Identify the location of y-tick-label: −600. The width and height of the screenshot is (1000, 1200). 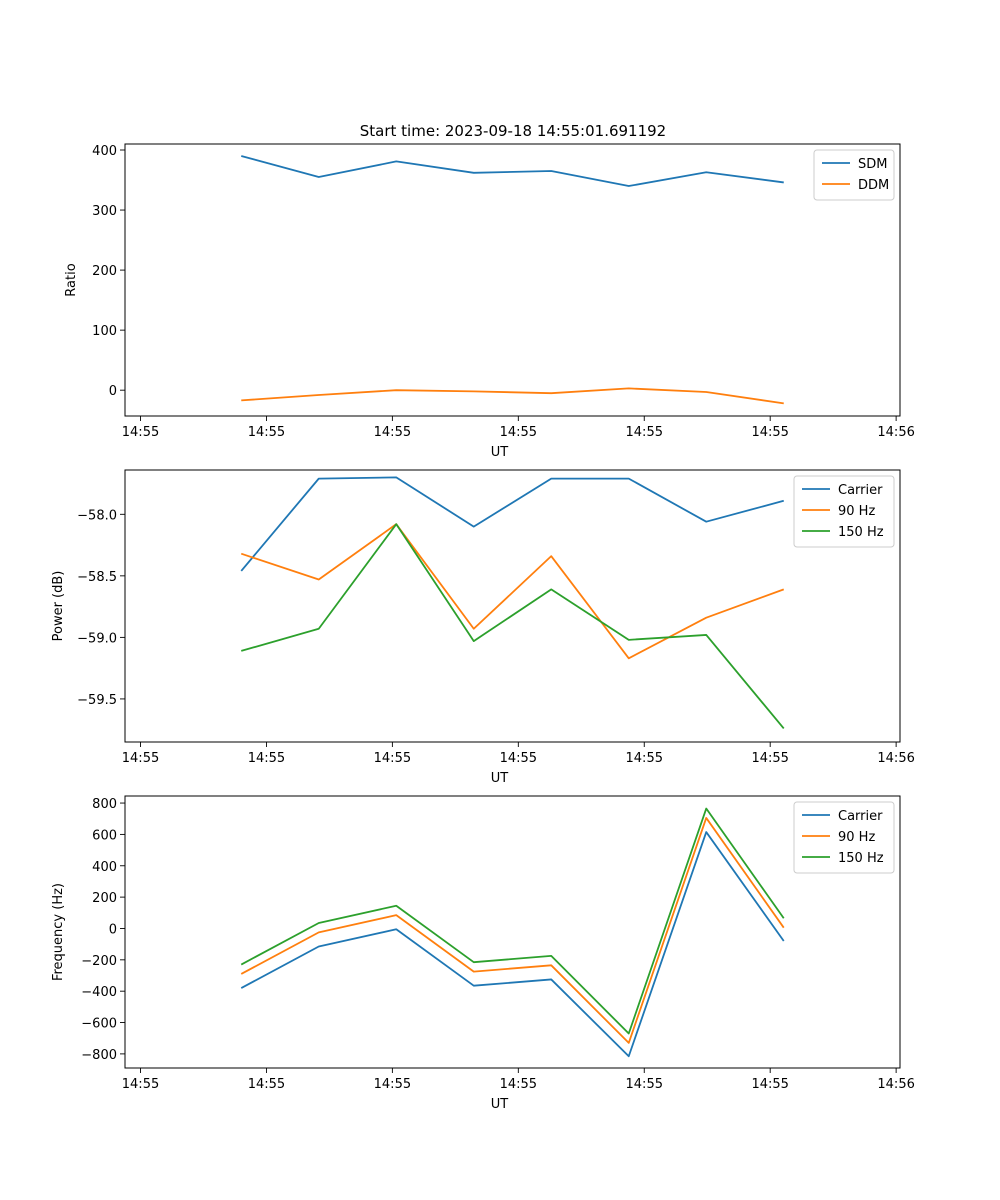
(99, 1024).